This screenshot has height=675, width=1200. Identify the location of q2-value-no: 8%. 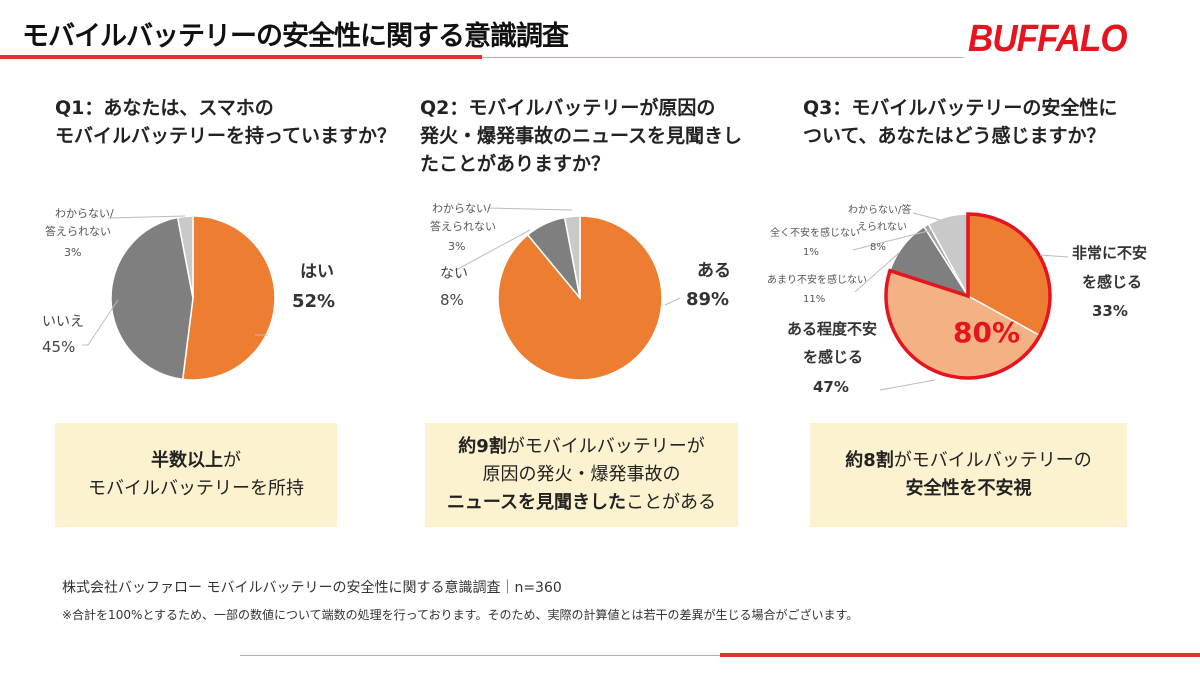
(452, 300).